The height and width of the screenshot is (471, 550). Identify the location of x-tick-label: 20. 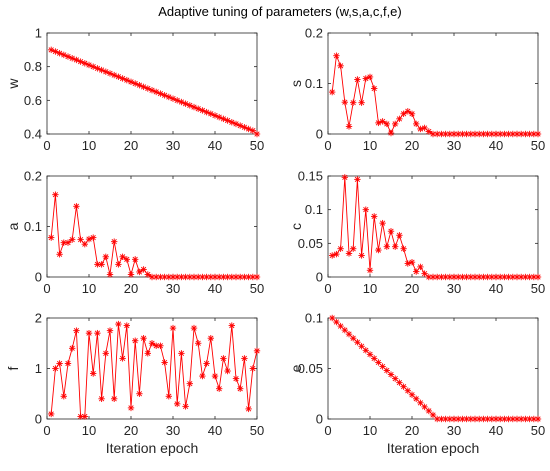
(131, 288).